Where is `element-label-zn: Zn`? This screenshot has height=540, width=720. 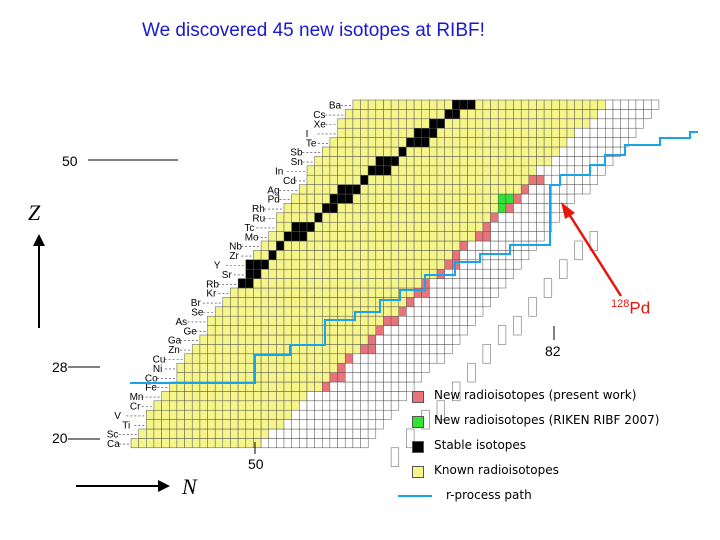
element-label-zn: Zn is located at coordinates (174, 350).